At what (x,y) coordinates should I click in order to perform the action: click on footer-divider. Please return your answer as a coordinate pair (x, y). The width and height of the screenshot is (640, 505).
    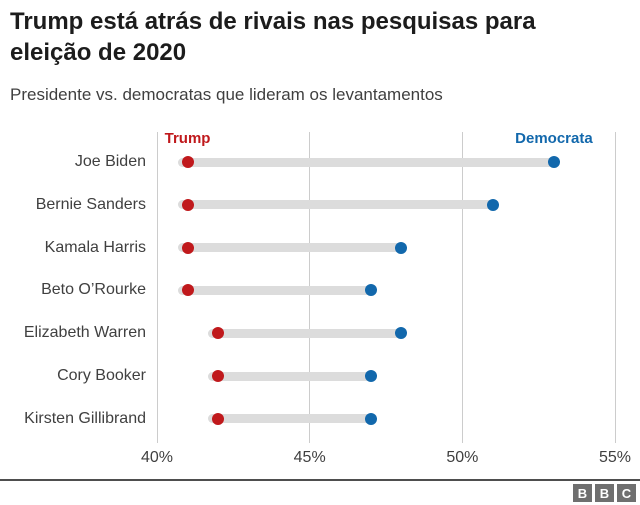
    Looking at the image, I should click on (320, 480).